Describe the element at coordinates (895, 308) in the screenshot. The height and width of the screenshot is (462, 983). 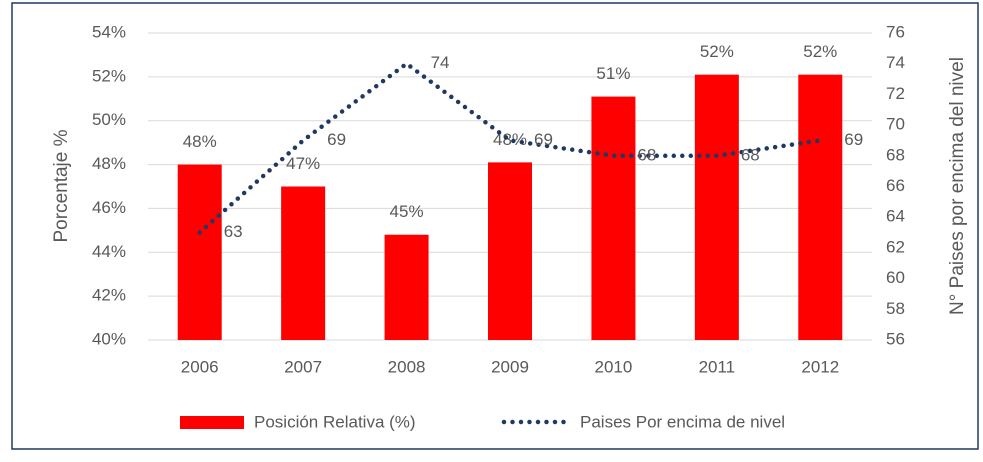
I see `y2-tick-label: 58` at that location.